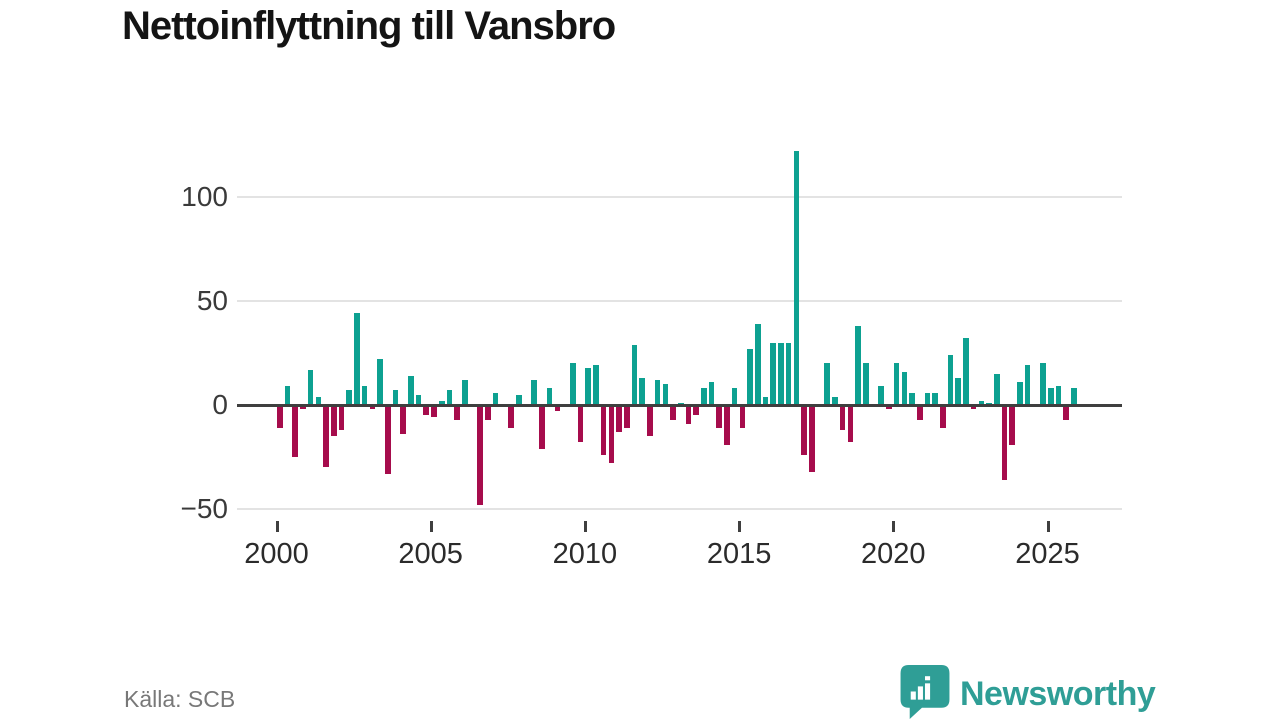  Describe the element at coordinates (180, 699) in the screenshot. I see `source-label: Källa: SCB` at that location.